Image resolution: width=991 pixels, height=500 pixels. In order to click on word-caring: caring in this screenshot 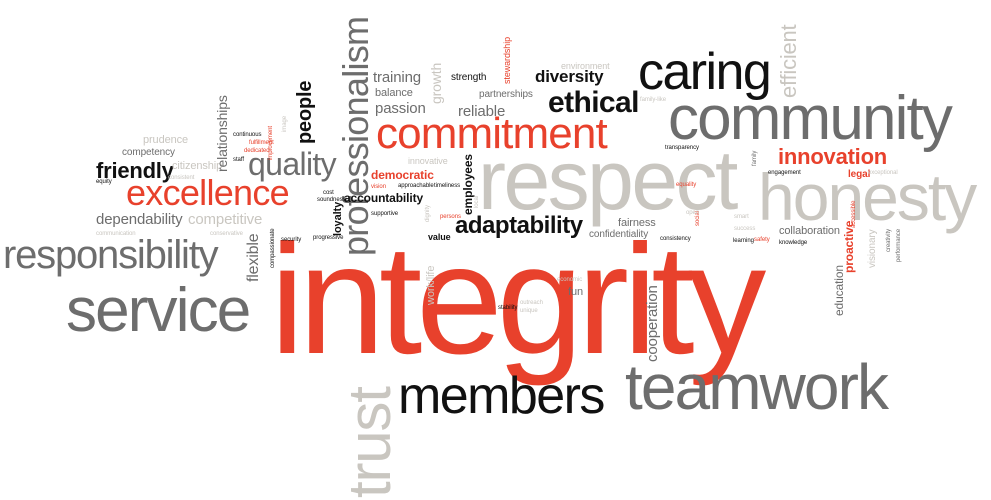, I will do `click(705, 72)`.